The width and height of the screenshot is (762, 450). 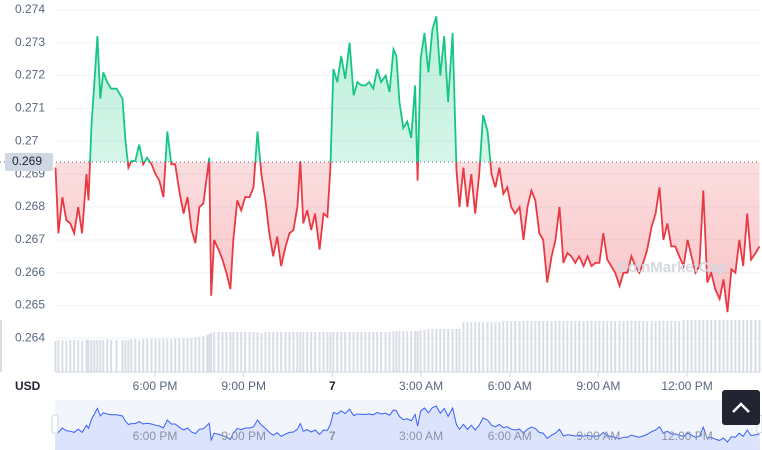 I want to click on chevron-icon, so click(x=741, y=407).